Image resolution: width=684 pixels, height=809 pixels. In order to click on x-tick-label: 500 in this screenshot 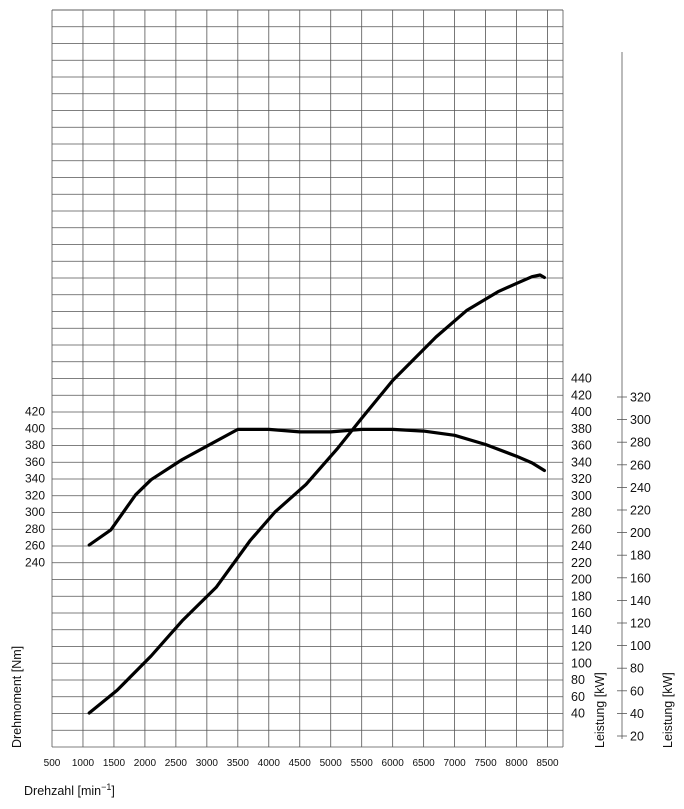, I will do `click(52, 763)`.